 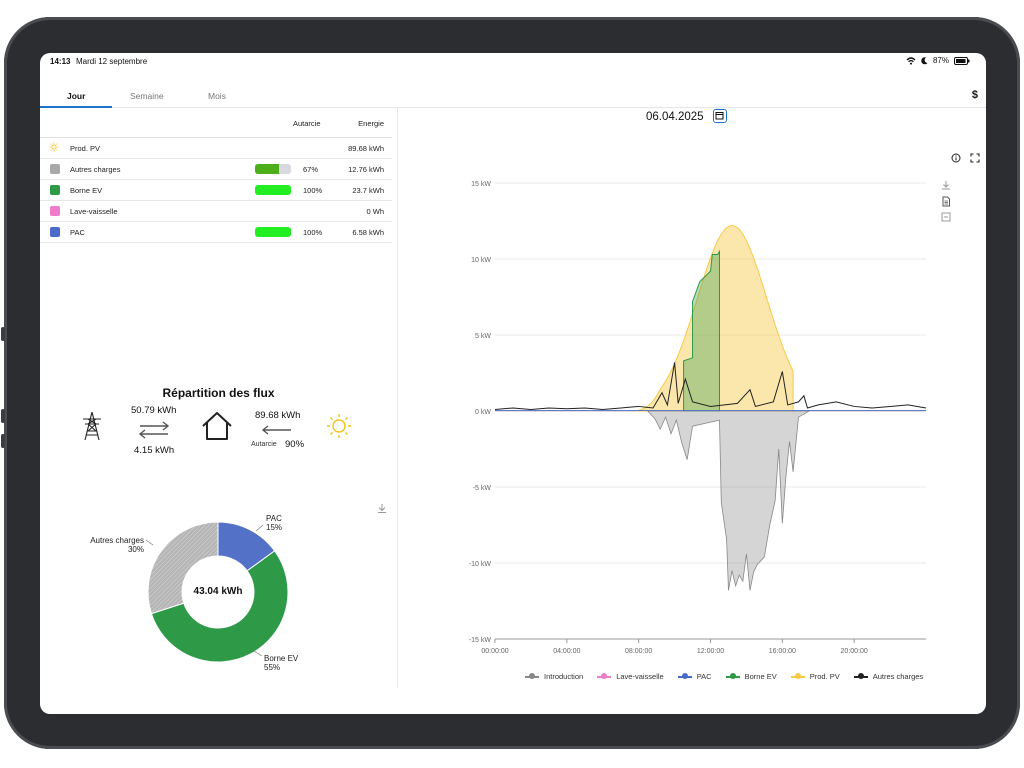 What do you see at coordinates (295, 444) in the screenshot?
I see `autarcie-value: 90%` at bounding box center [295, 444].